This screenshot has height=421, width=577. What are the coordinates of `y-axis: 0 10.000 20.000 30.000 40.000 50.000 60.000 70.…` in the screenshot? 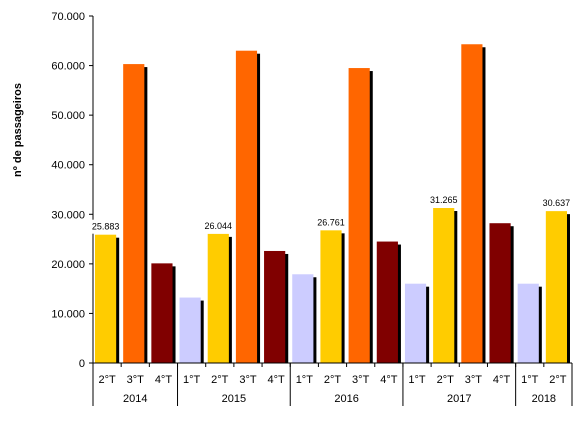 It's located at (72, 190).